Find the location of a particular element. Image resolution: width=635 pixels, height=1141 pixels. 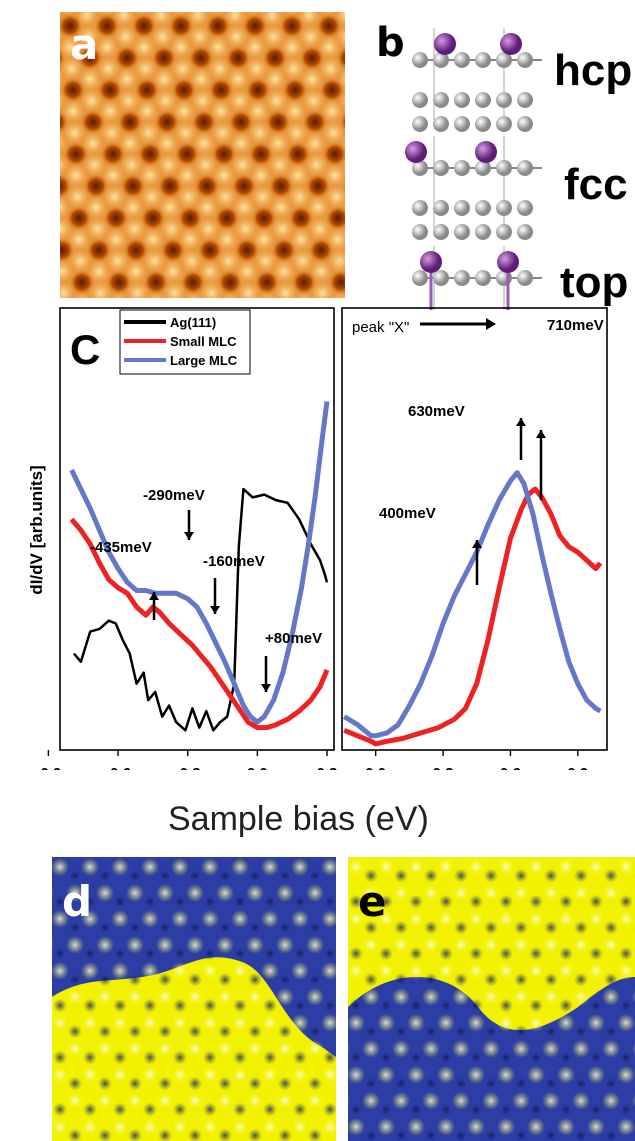

annotation-label: 630meV is located at coordinates (436, 411).